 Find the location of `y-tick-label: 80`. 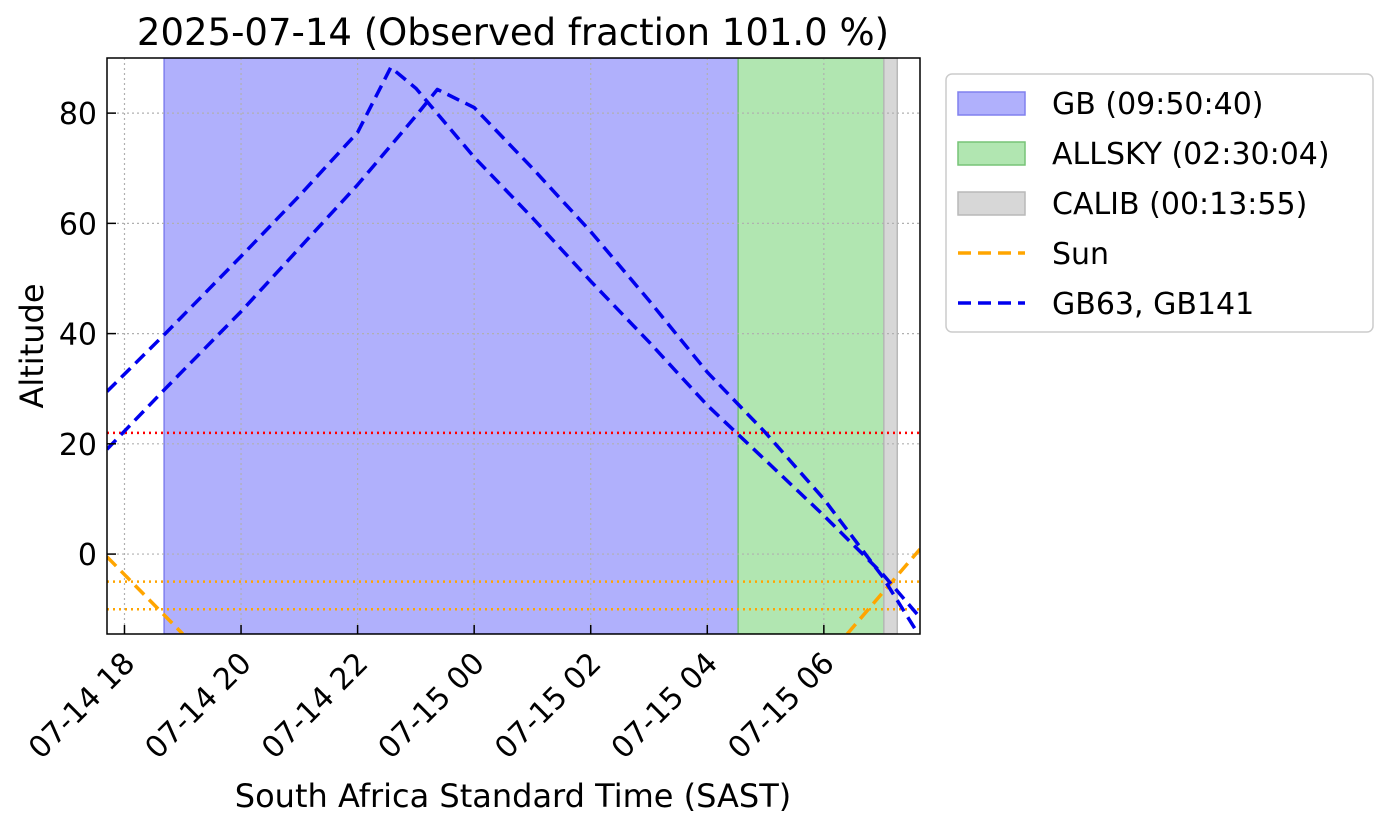

y-tick-label: 80 is located at coordinates (78, 114).